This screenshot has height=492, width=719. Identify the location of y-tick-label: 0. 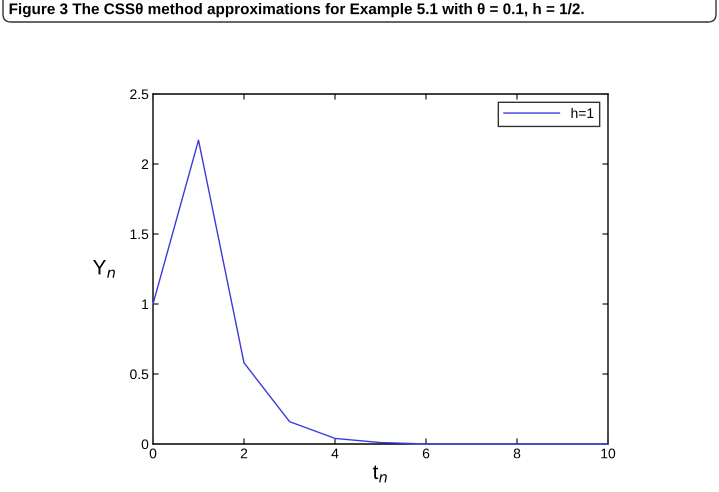
(145, 444).